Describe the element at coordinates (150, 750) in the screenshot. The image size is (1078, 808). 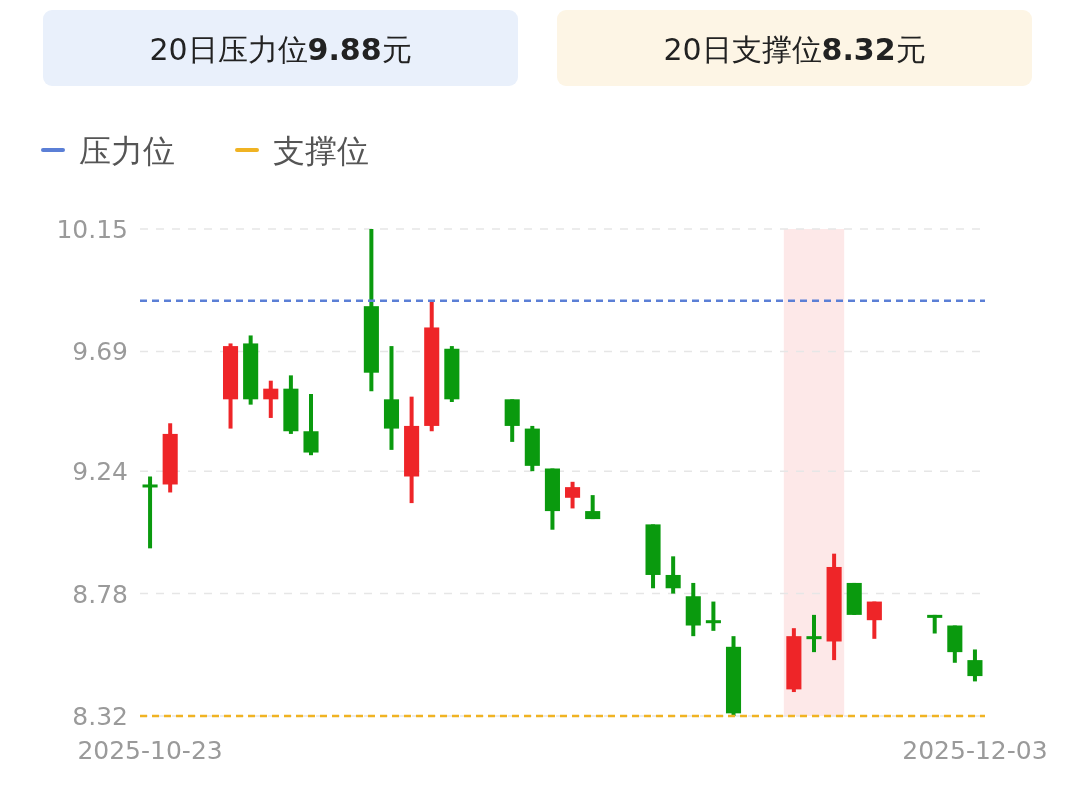
I see `x-tick-label: 2025-10-23` at that location.